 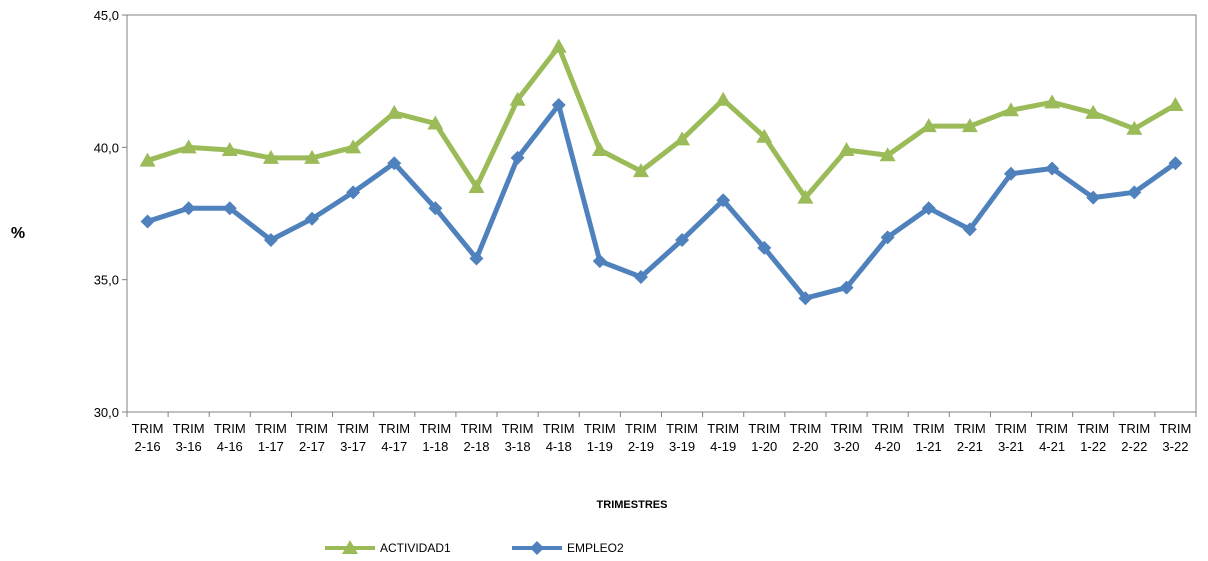 I want to click on legend-entry-actividad1: ACTIVIDAD1, so click(x=388, y=547).